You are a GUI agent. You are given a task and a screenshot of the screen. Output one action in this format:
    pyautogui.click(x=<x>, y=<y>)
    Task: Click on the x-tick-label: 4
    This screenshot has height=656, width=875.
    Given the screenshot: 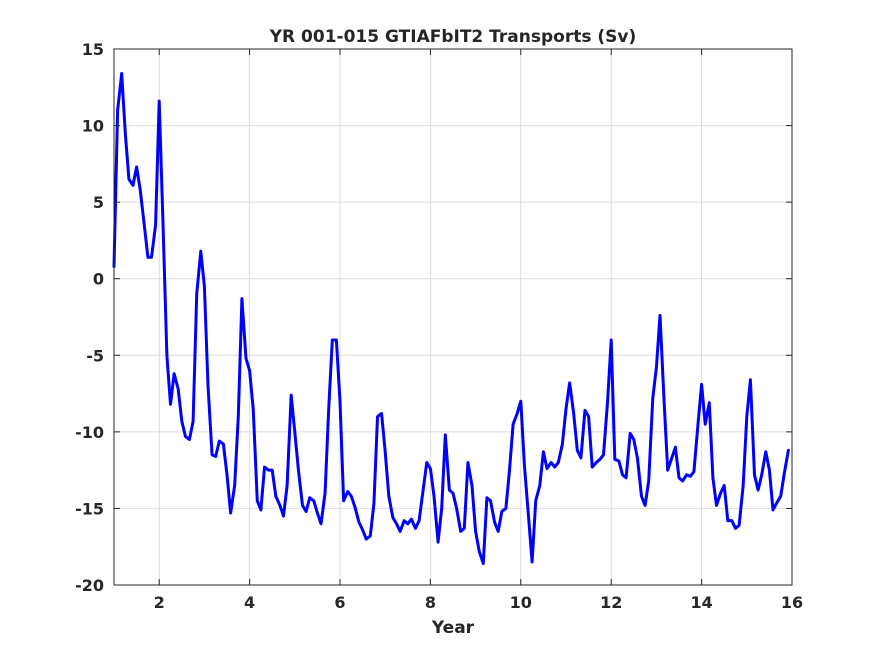 What is the action you would take?
    pyautogui.click(x=249, y=602)
    